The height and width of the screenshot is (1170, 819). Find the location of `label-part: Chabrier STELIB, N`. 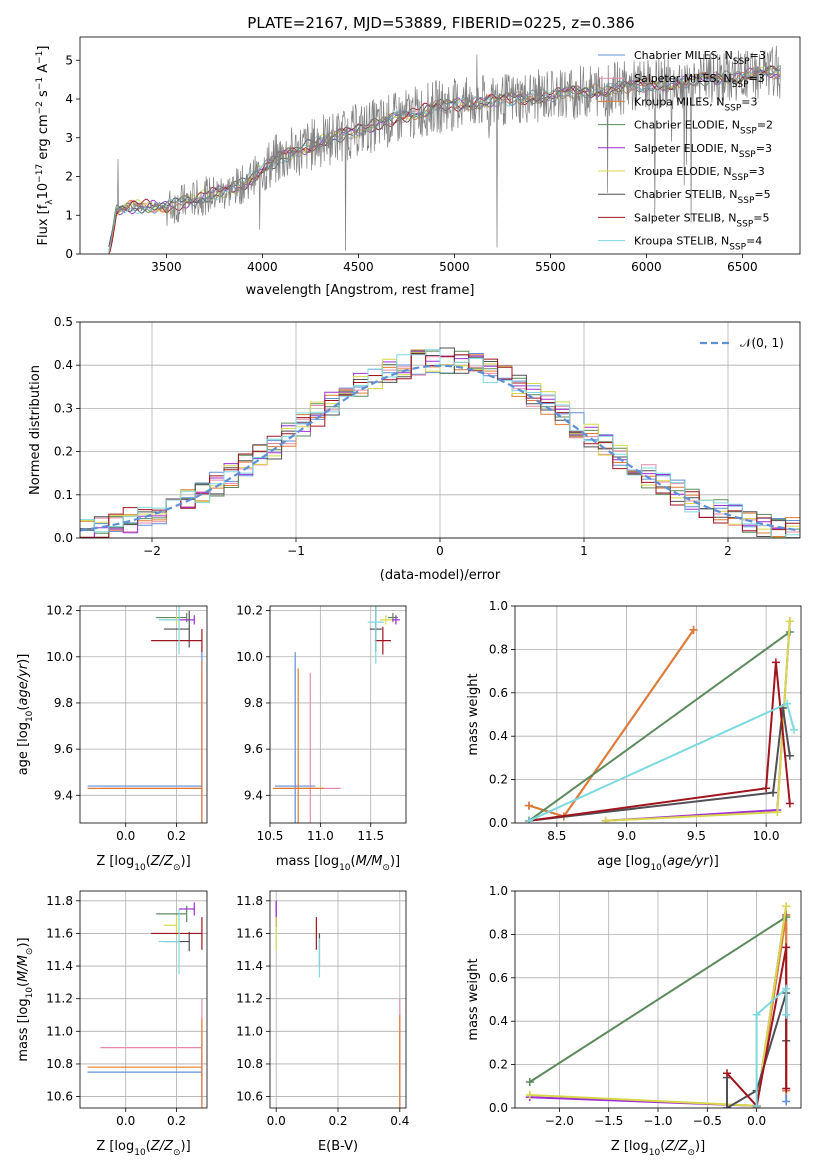

label-part: Chabrier STELIB, N is located at coordinates (686, 194).